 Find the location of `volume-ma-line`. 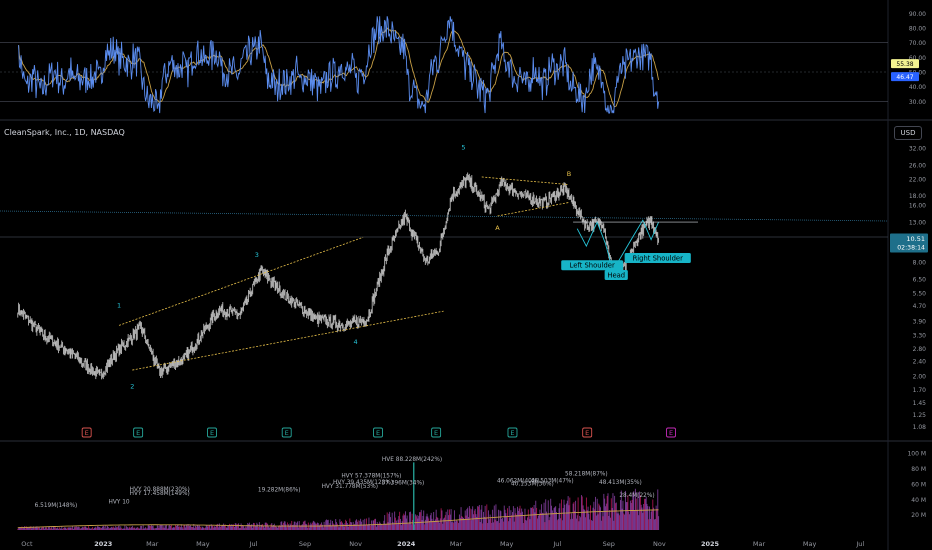

volume-ma-line is located at coordinates (338, 519).